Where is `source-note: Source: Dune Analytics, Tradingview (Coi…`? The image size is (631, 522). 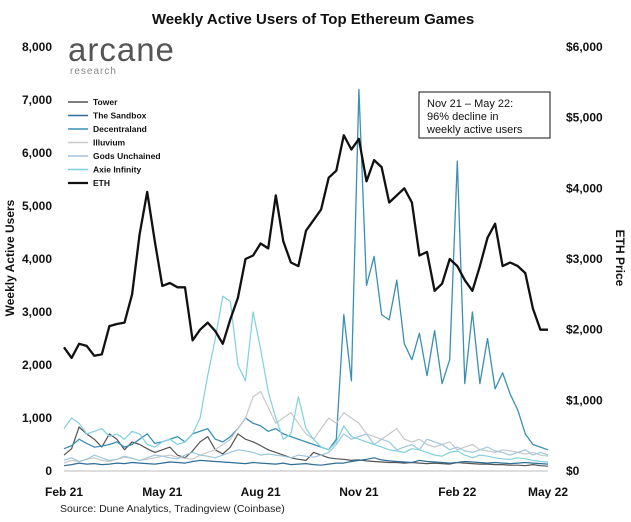
source-note: Source: Dune Analytics, Tradingview (Coi… is located at coordinates (172, 509).